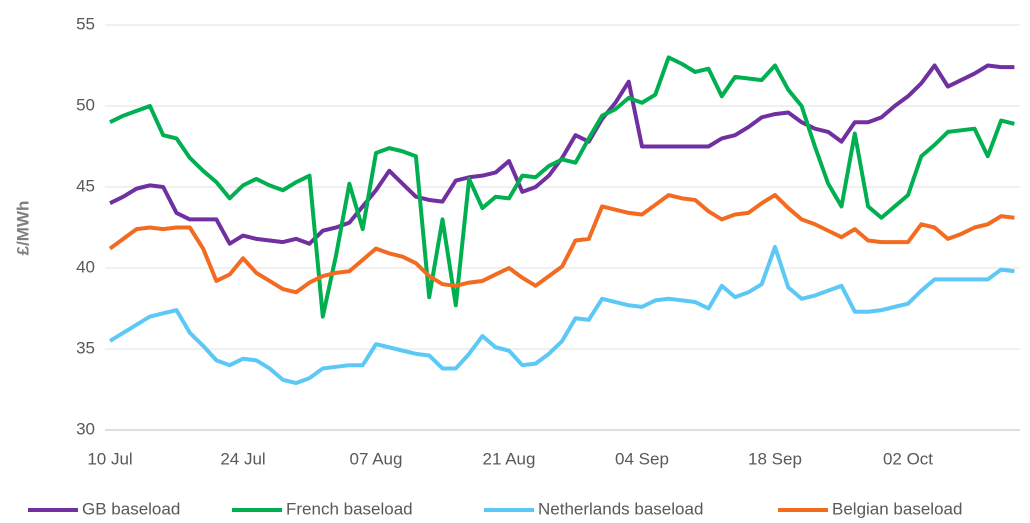  What do you see at coordinates (376, 458) in the screenshot?
I see `x-tick-label: 07 Aug` at bounding box center [376, 458].